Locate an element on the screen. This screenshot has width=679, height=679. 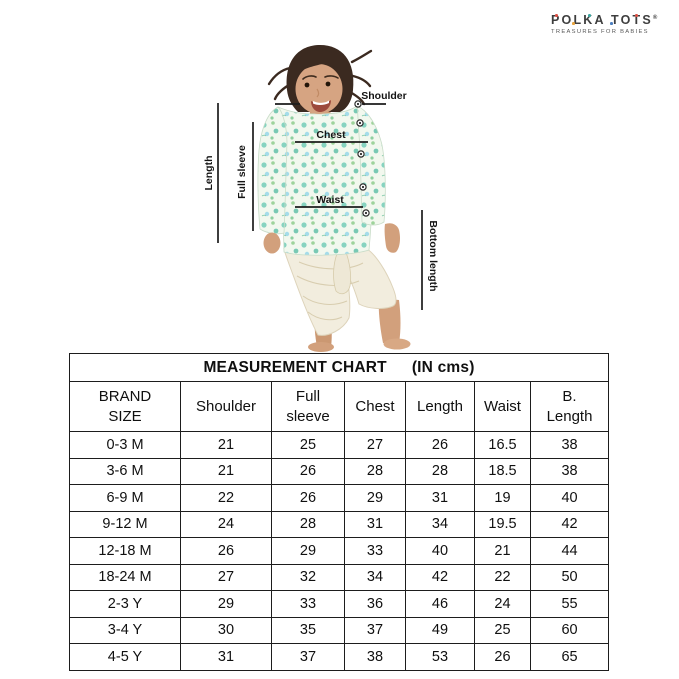
table-row: 3-6 M 21 26 28 28 18.5 38 is located at coordinates (339, 471).